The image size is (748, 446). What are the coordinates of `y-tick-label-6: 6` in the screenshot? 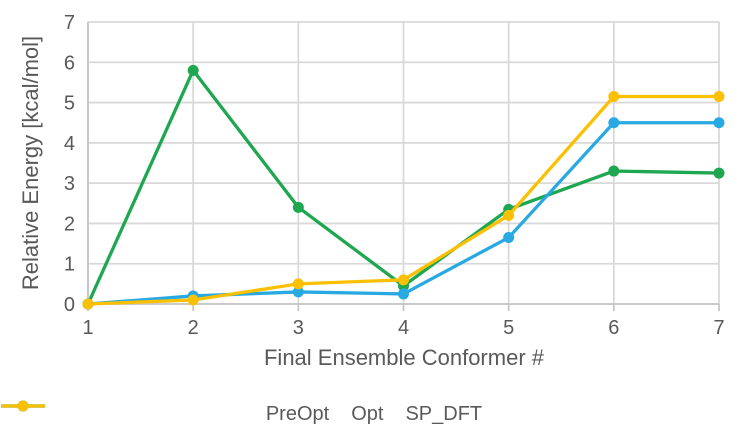 It's located at (69, 63).